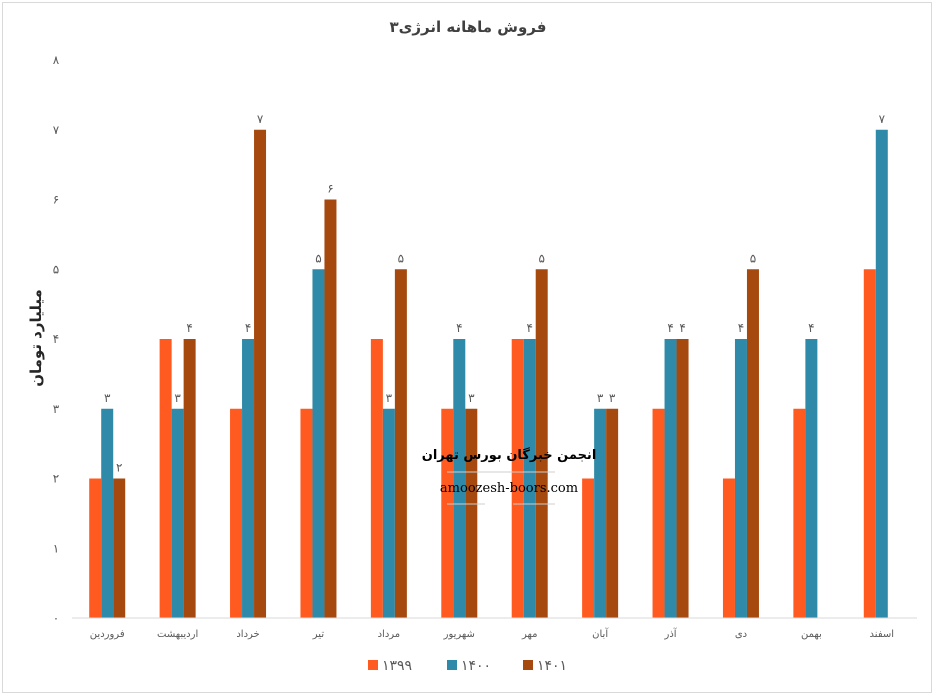  Describe the element at coordinates (509, 455) in the screenshot. I see `watermark-name: انجمن خبرگان بورس تهران` at that location.